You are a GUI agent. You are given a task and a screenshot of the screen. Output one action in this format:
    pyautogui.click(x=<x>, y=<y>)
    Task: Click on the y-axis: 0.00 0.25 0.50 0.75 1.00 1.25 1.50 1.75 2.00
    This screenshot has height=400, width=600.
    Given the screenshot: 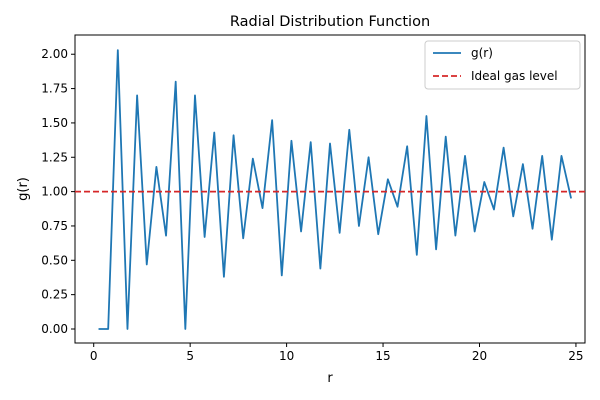 What is the action you would take?
    pyautogui.click(x=58, y=191)
    